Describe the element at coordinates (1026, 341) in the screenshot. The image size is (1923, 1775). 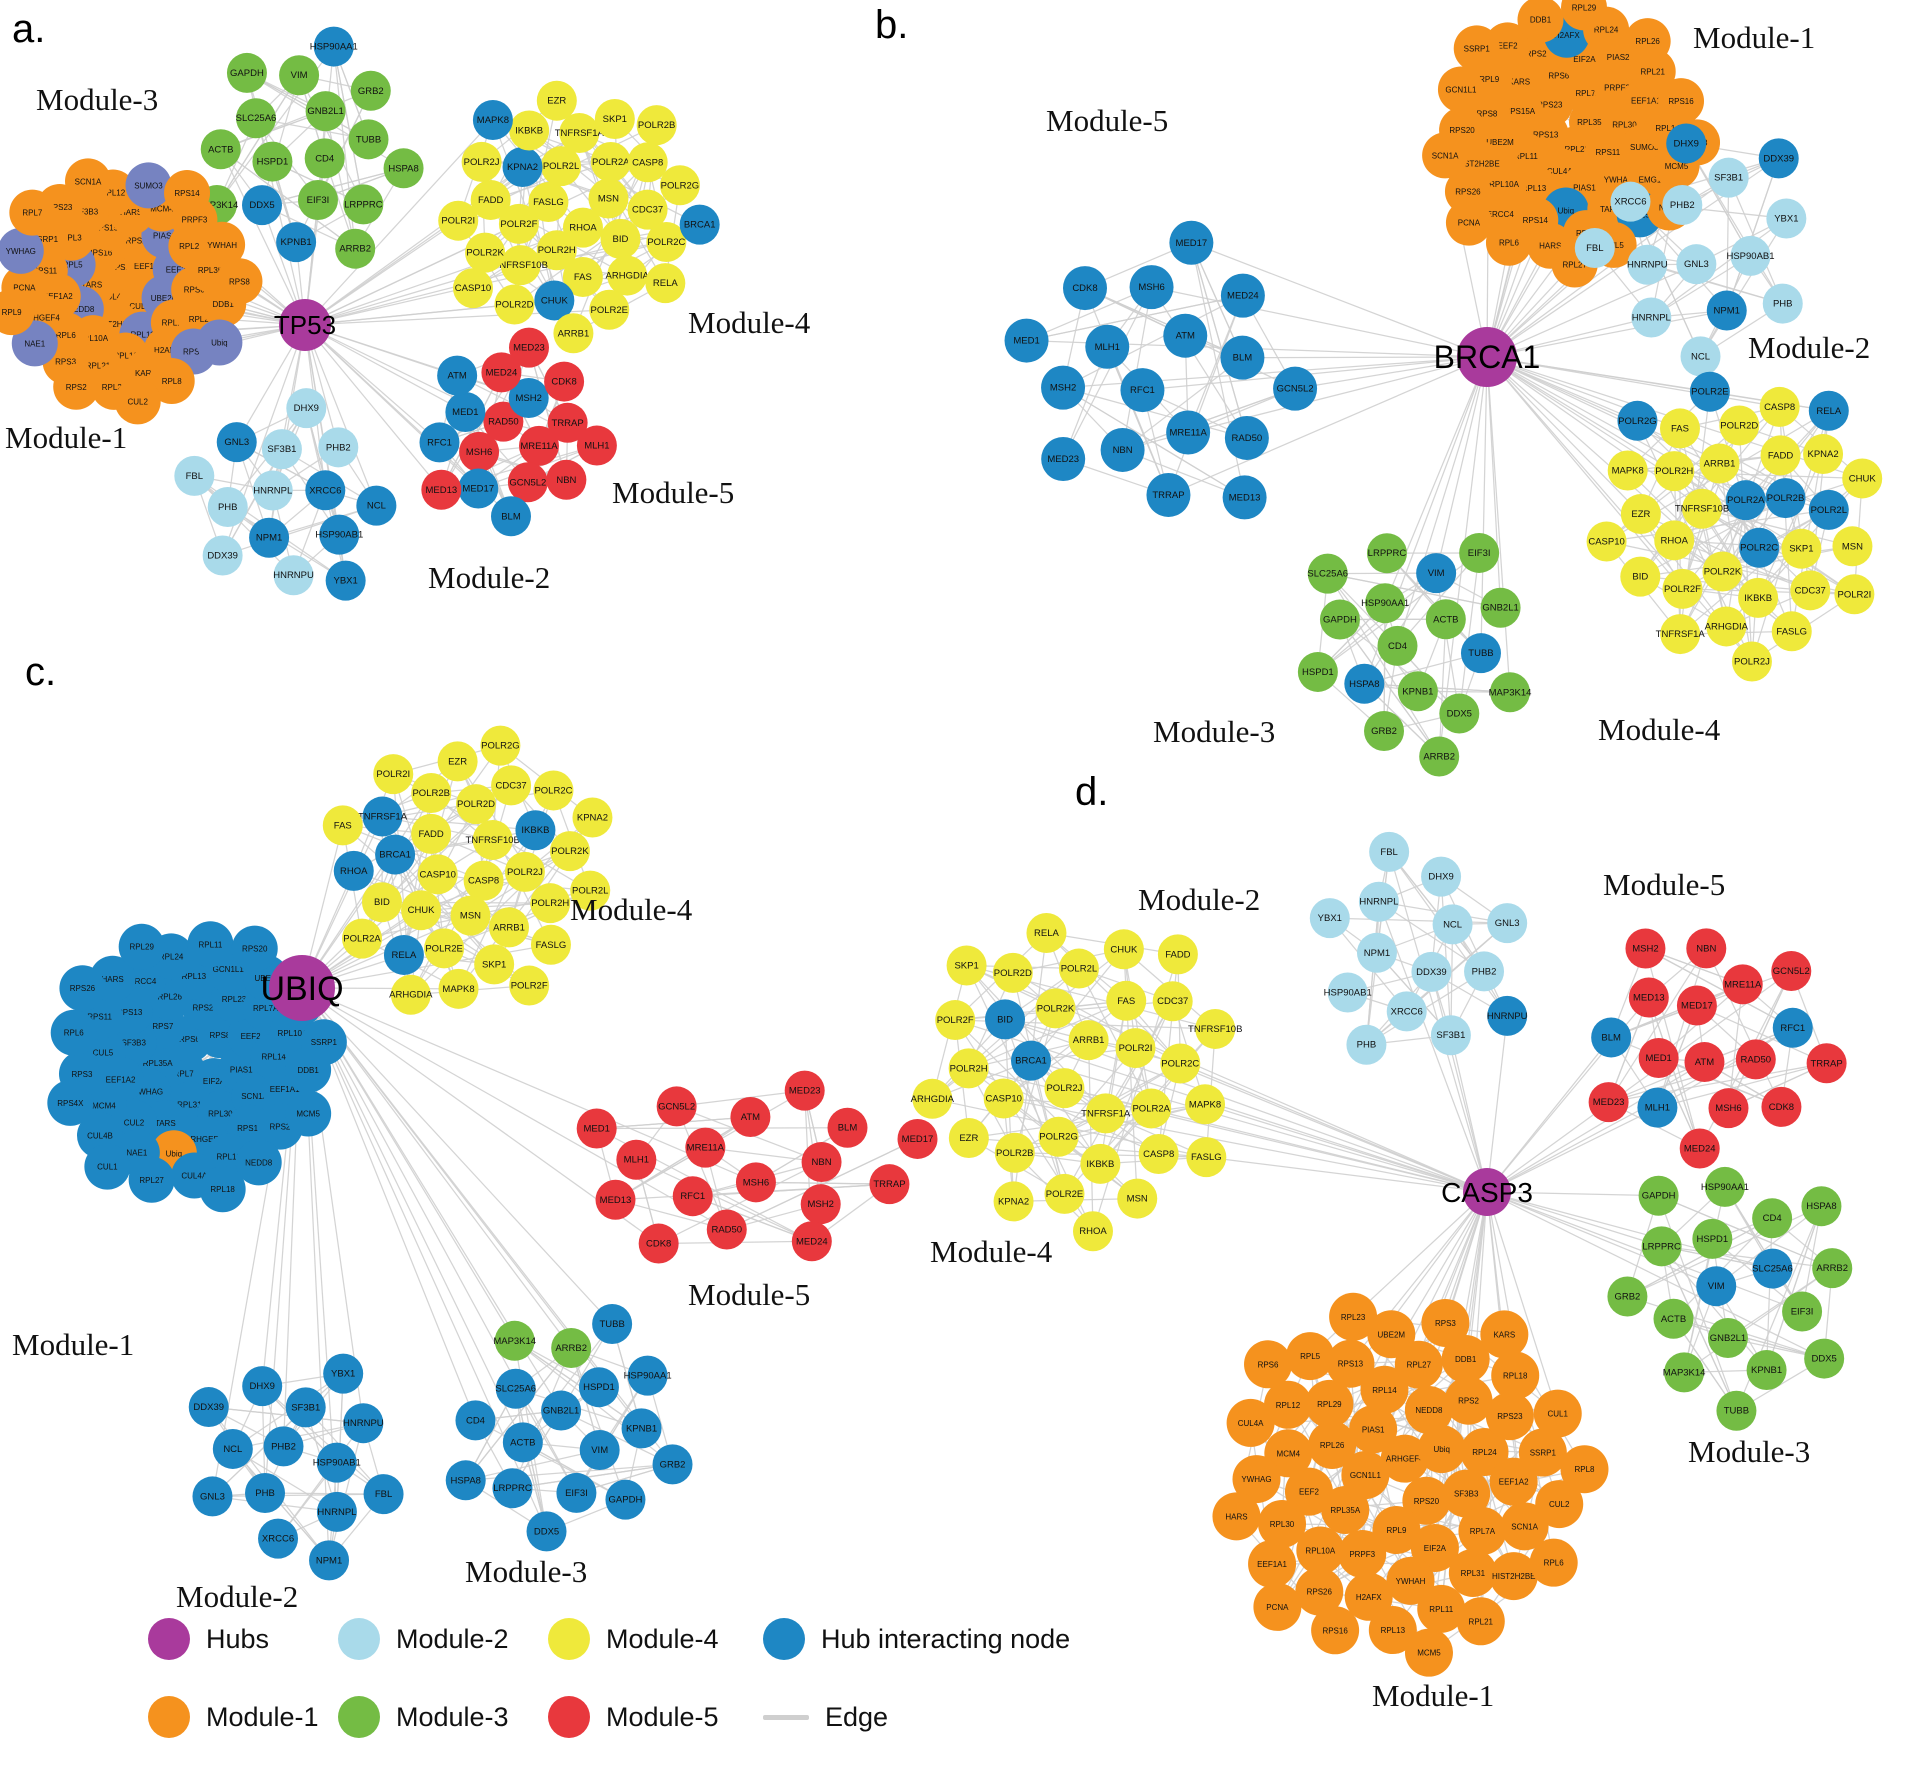
I see `node-label: MED1` at that location.